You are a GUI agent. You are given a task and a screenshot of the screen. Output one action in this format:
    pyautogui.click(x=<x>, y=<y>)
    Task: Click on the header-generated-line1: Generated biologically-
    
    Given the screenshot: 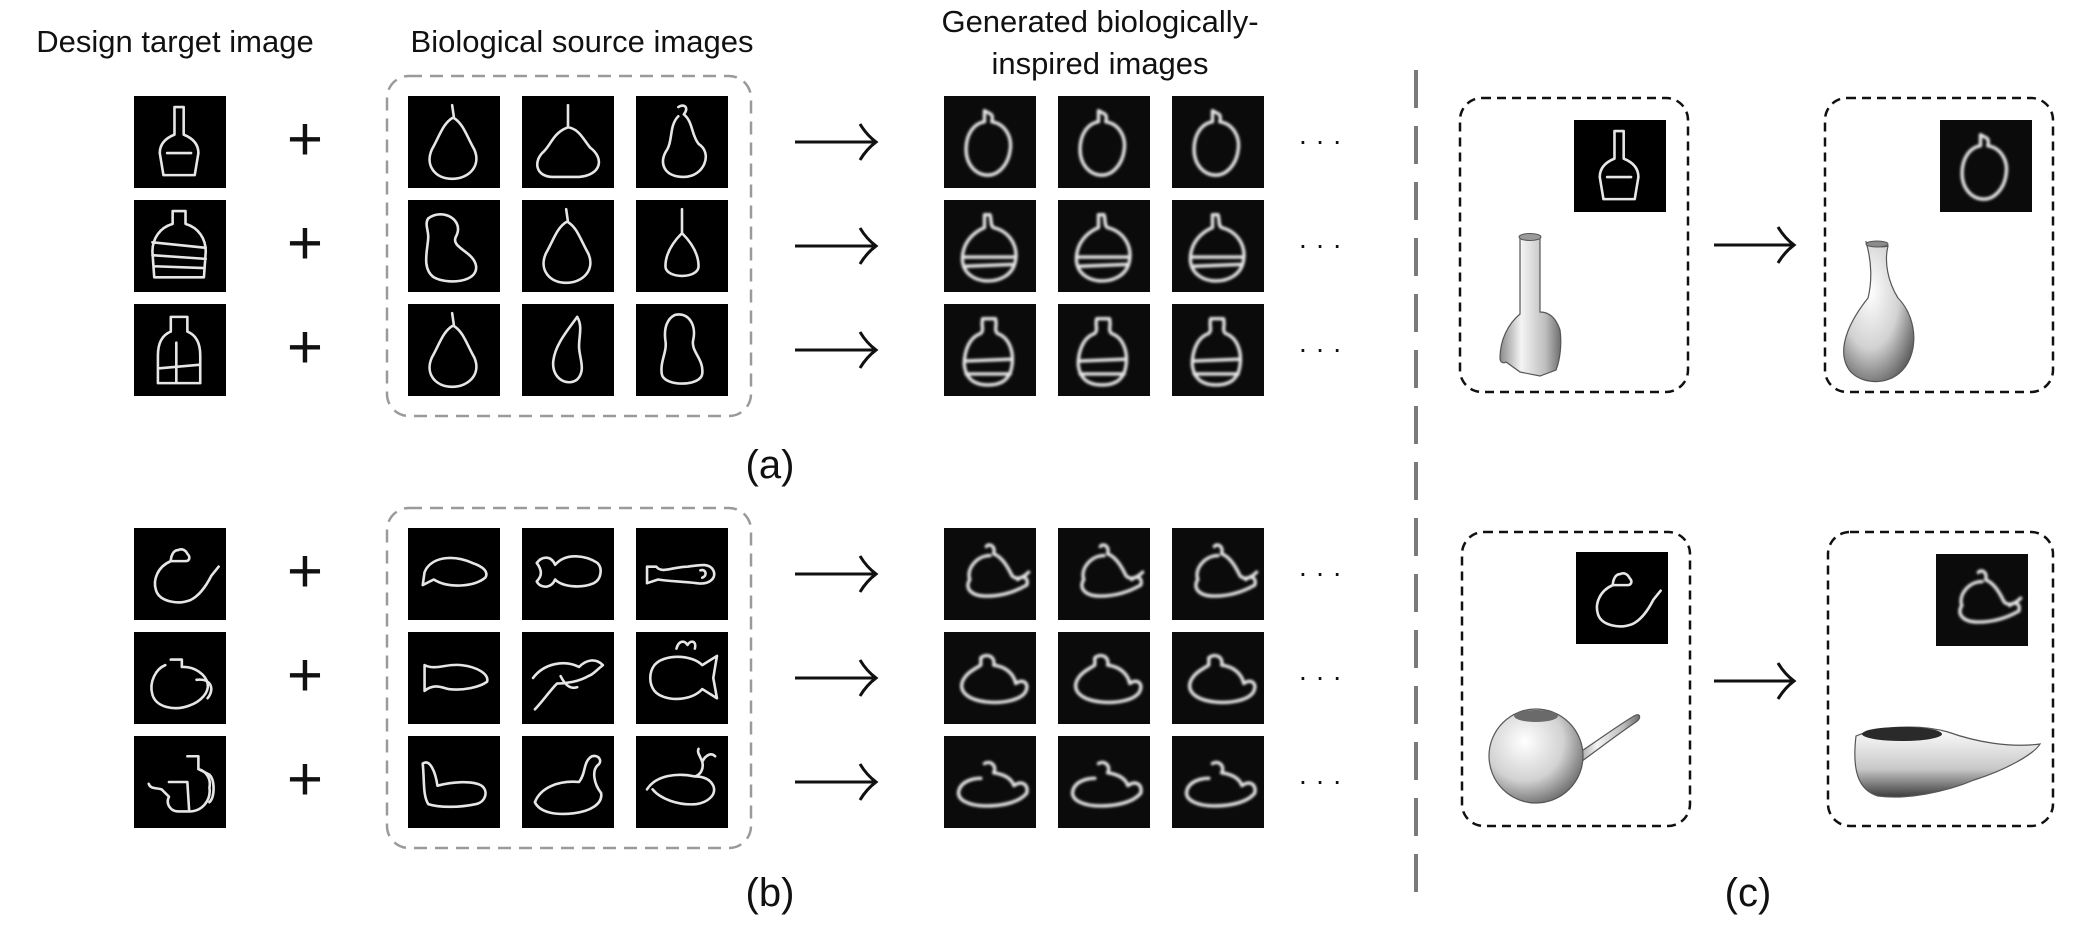 What is the action you would take?
    pyautogui.click(x=1099, y=21)
    